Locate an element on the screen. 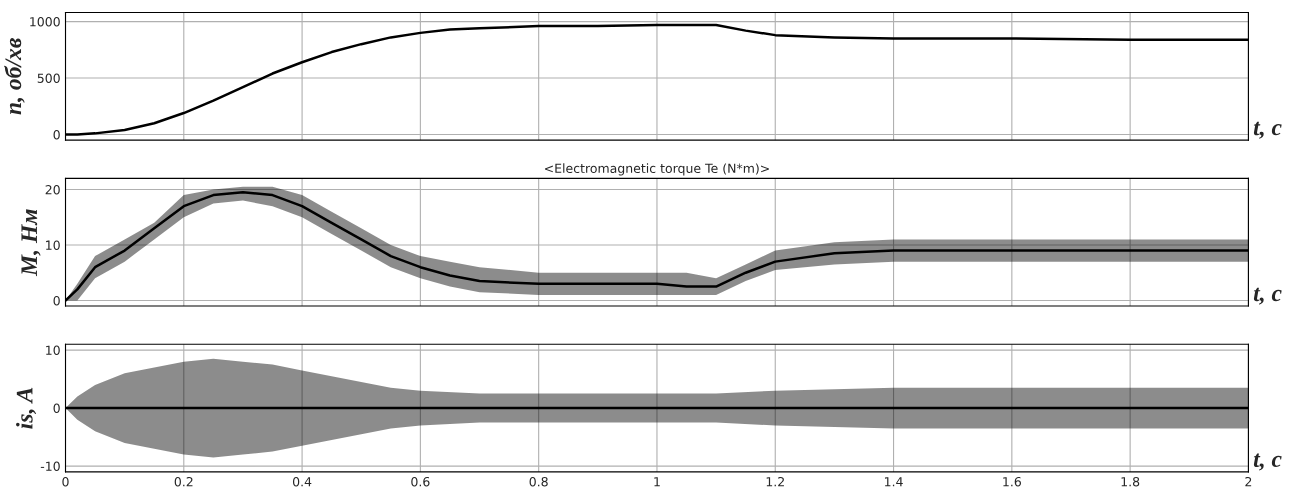  x-tick-label: 0.4 is located at coordinates (302, 481).